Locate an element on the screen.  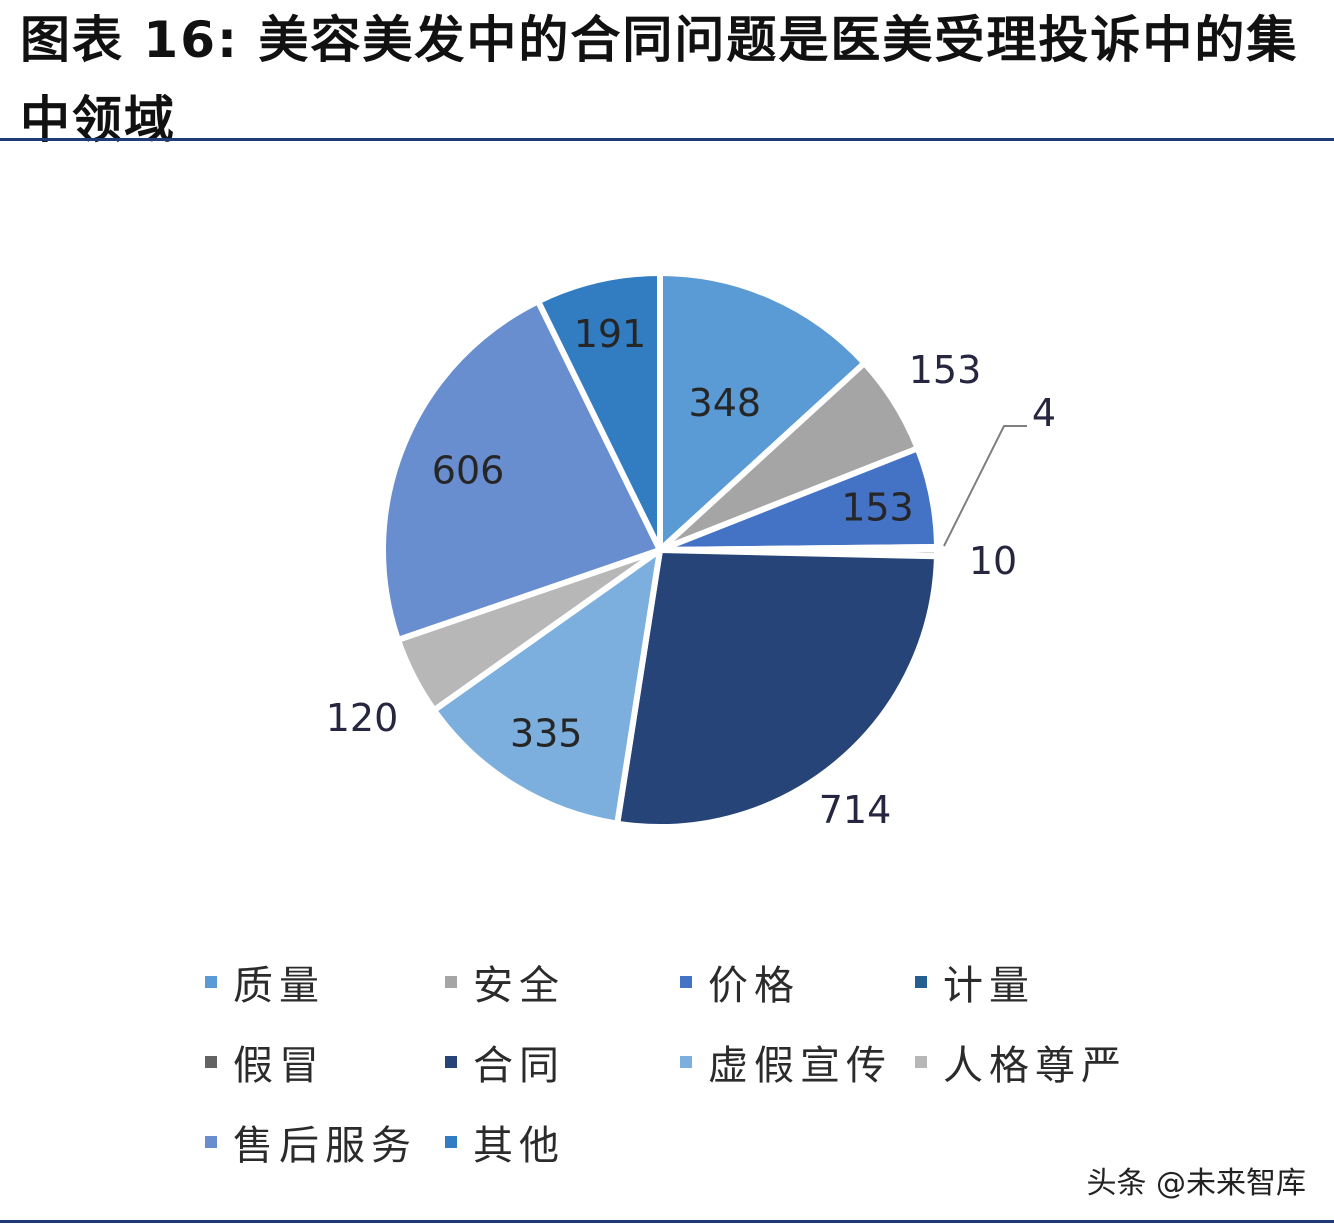
data-label-0: 348 is located at coordinates (725, 403).